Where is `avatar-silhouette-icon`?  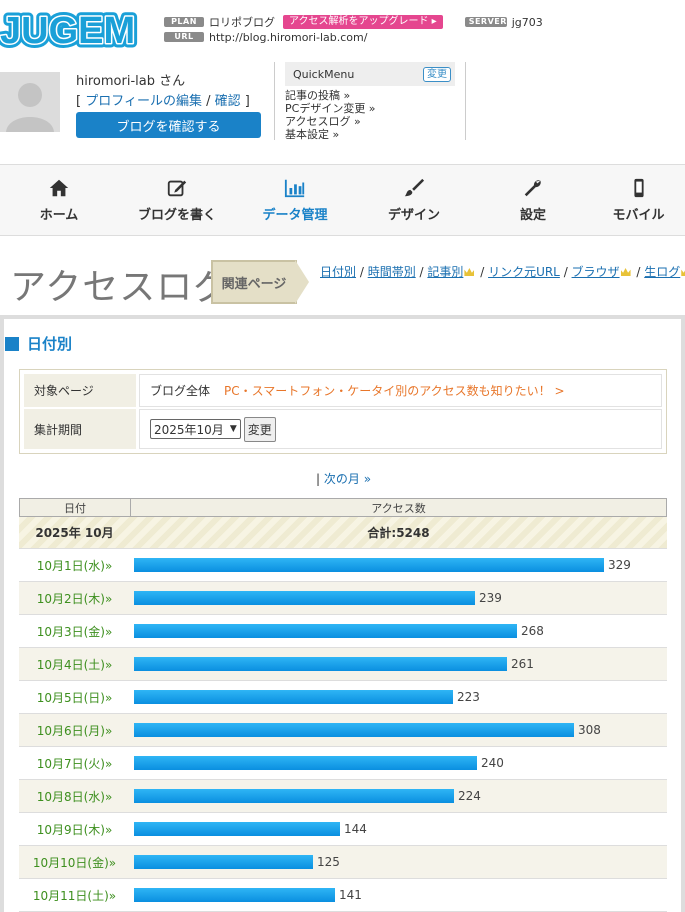
avatar-silhouette-icon is located at coordinates (30, 102).